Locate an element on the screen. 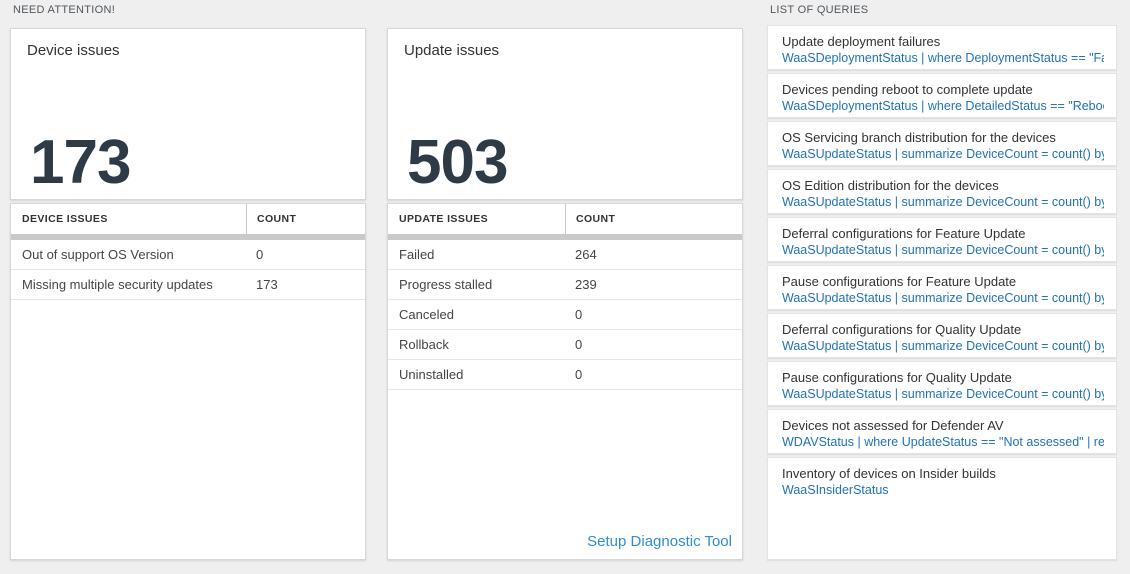 This screenshot has height=574, width=1130. row-label: Uninstalled is located at coordinates (431, 374).